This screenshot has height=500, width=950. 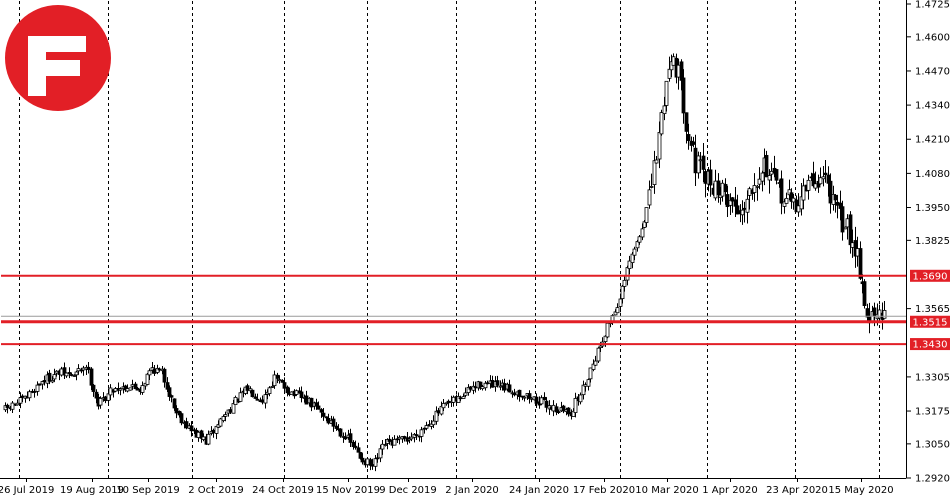 I want to click on brand-logo-cutout, so click(x=57, y=87).